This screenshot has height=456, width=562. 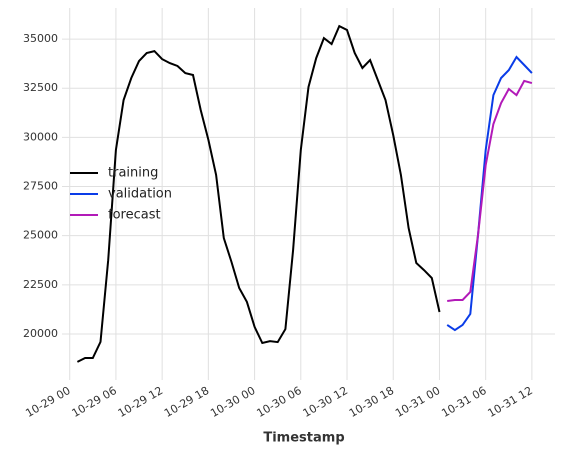 What do you see at coordinates (40, 284) in the screenshot?
I see `y-tick-label: 22500` at bounding box center [40, 284].